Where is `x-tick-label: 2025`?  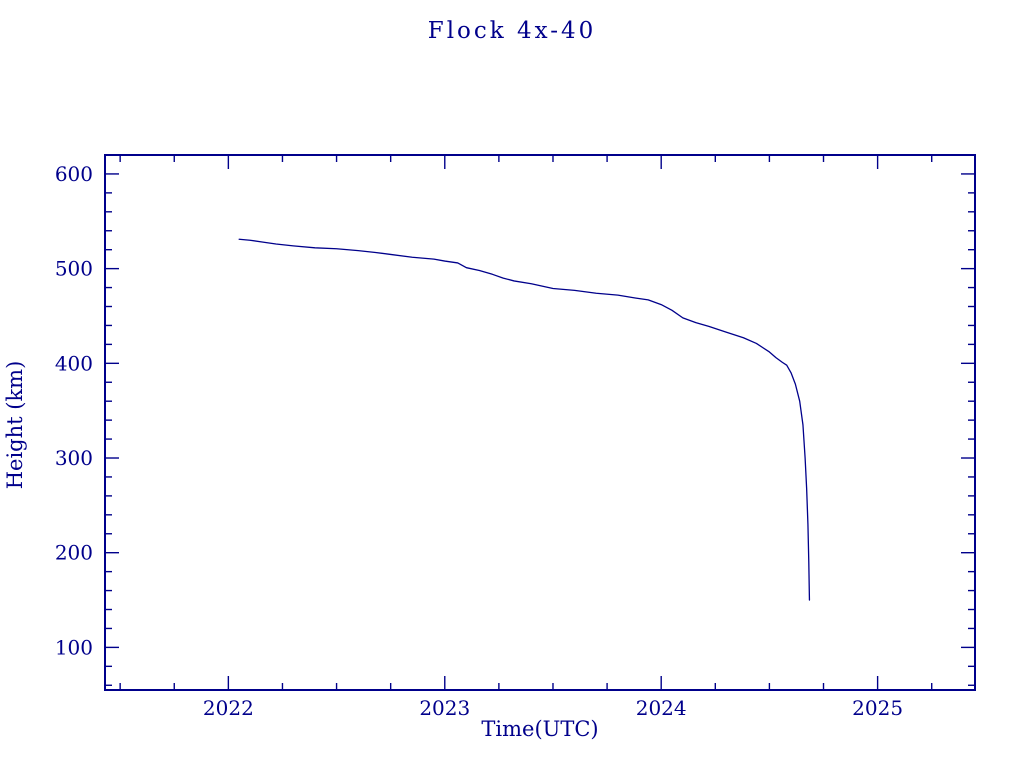 x-tick-label: 2025 is located at coordinates (877, 708).